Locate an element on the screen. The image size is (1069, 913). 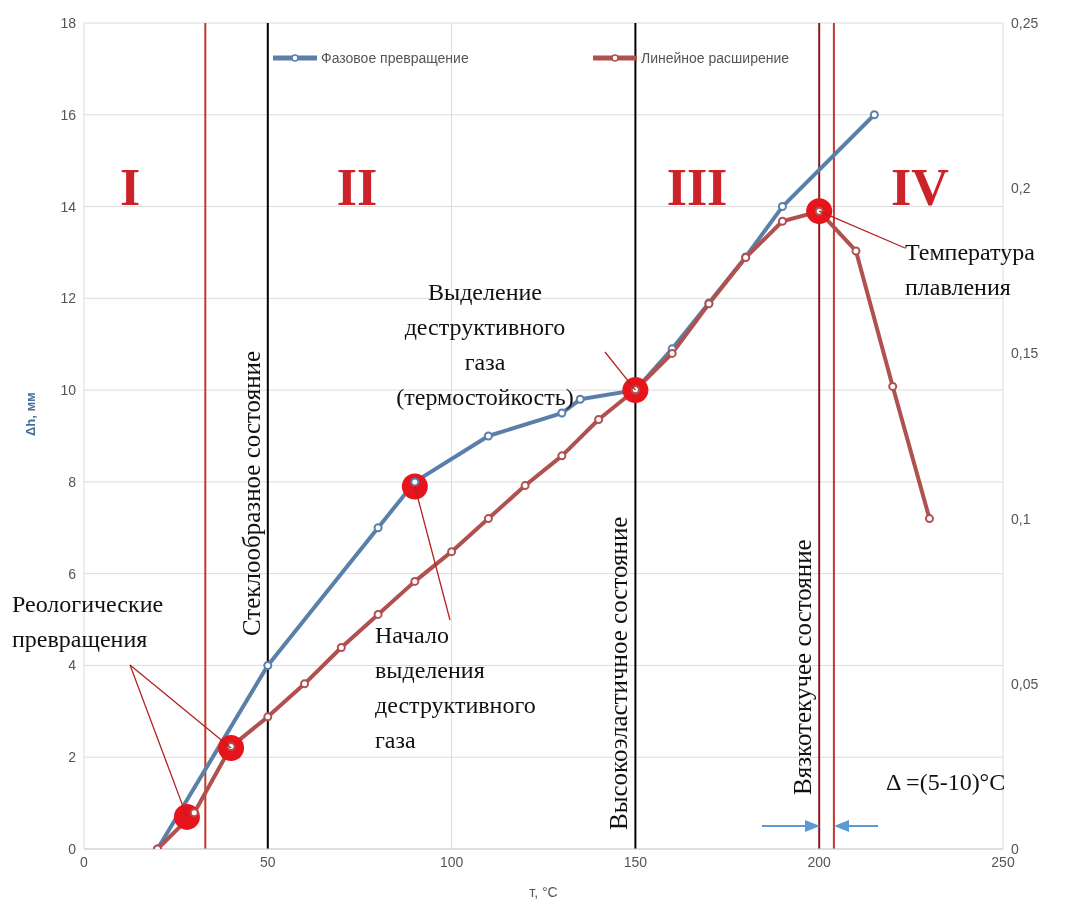
y-tick-label: 0 is located at coordinates (72, 848).